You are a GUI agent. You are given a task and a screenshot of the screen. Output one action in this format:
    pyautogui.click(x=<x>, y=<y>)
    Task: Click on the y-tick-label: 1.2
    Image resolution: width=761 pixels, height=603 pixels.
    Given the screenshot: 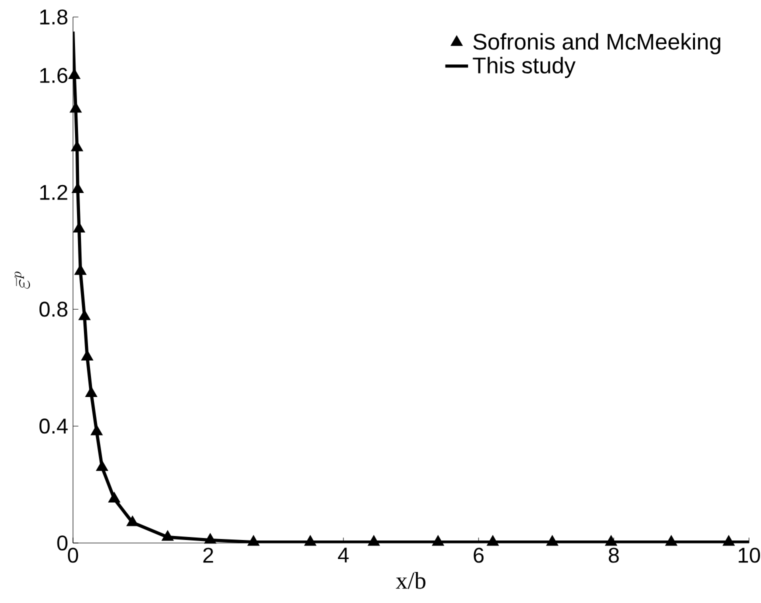 What is the action you would take?
    pyautogui.click(x=54, y=192)
    